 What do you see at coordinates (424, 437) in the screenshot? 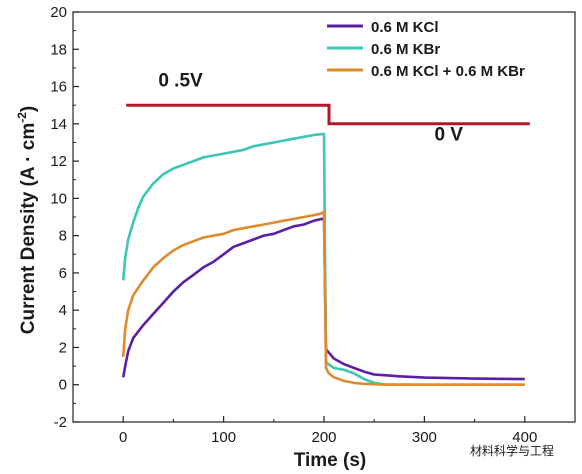
I see `x-tick-label: 300` at bounding box center [424, 437].